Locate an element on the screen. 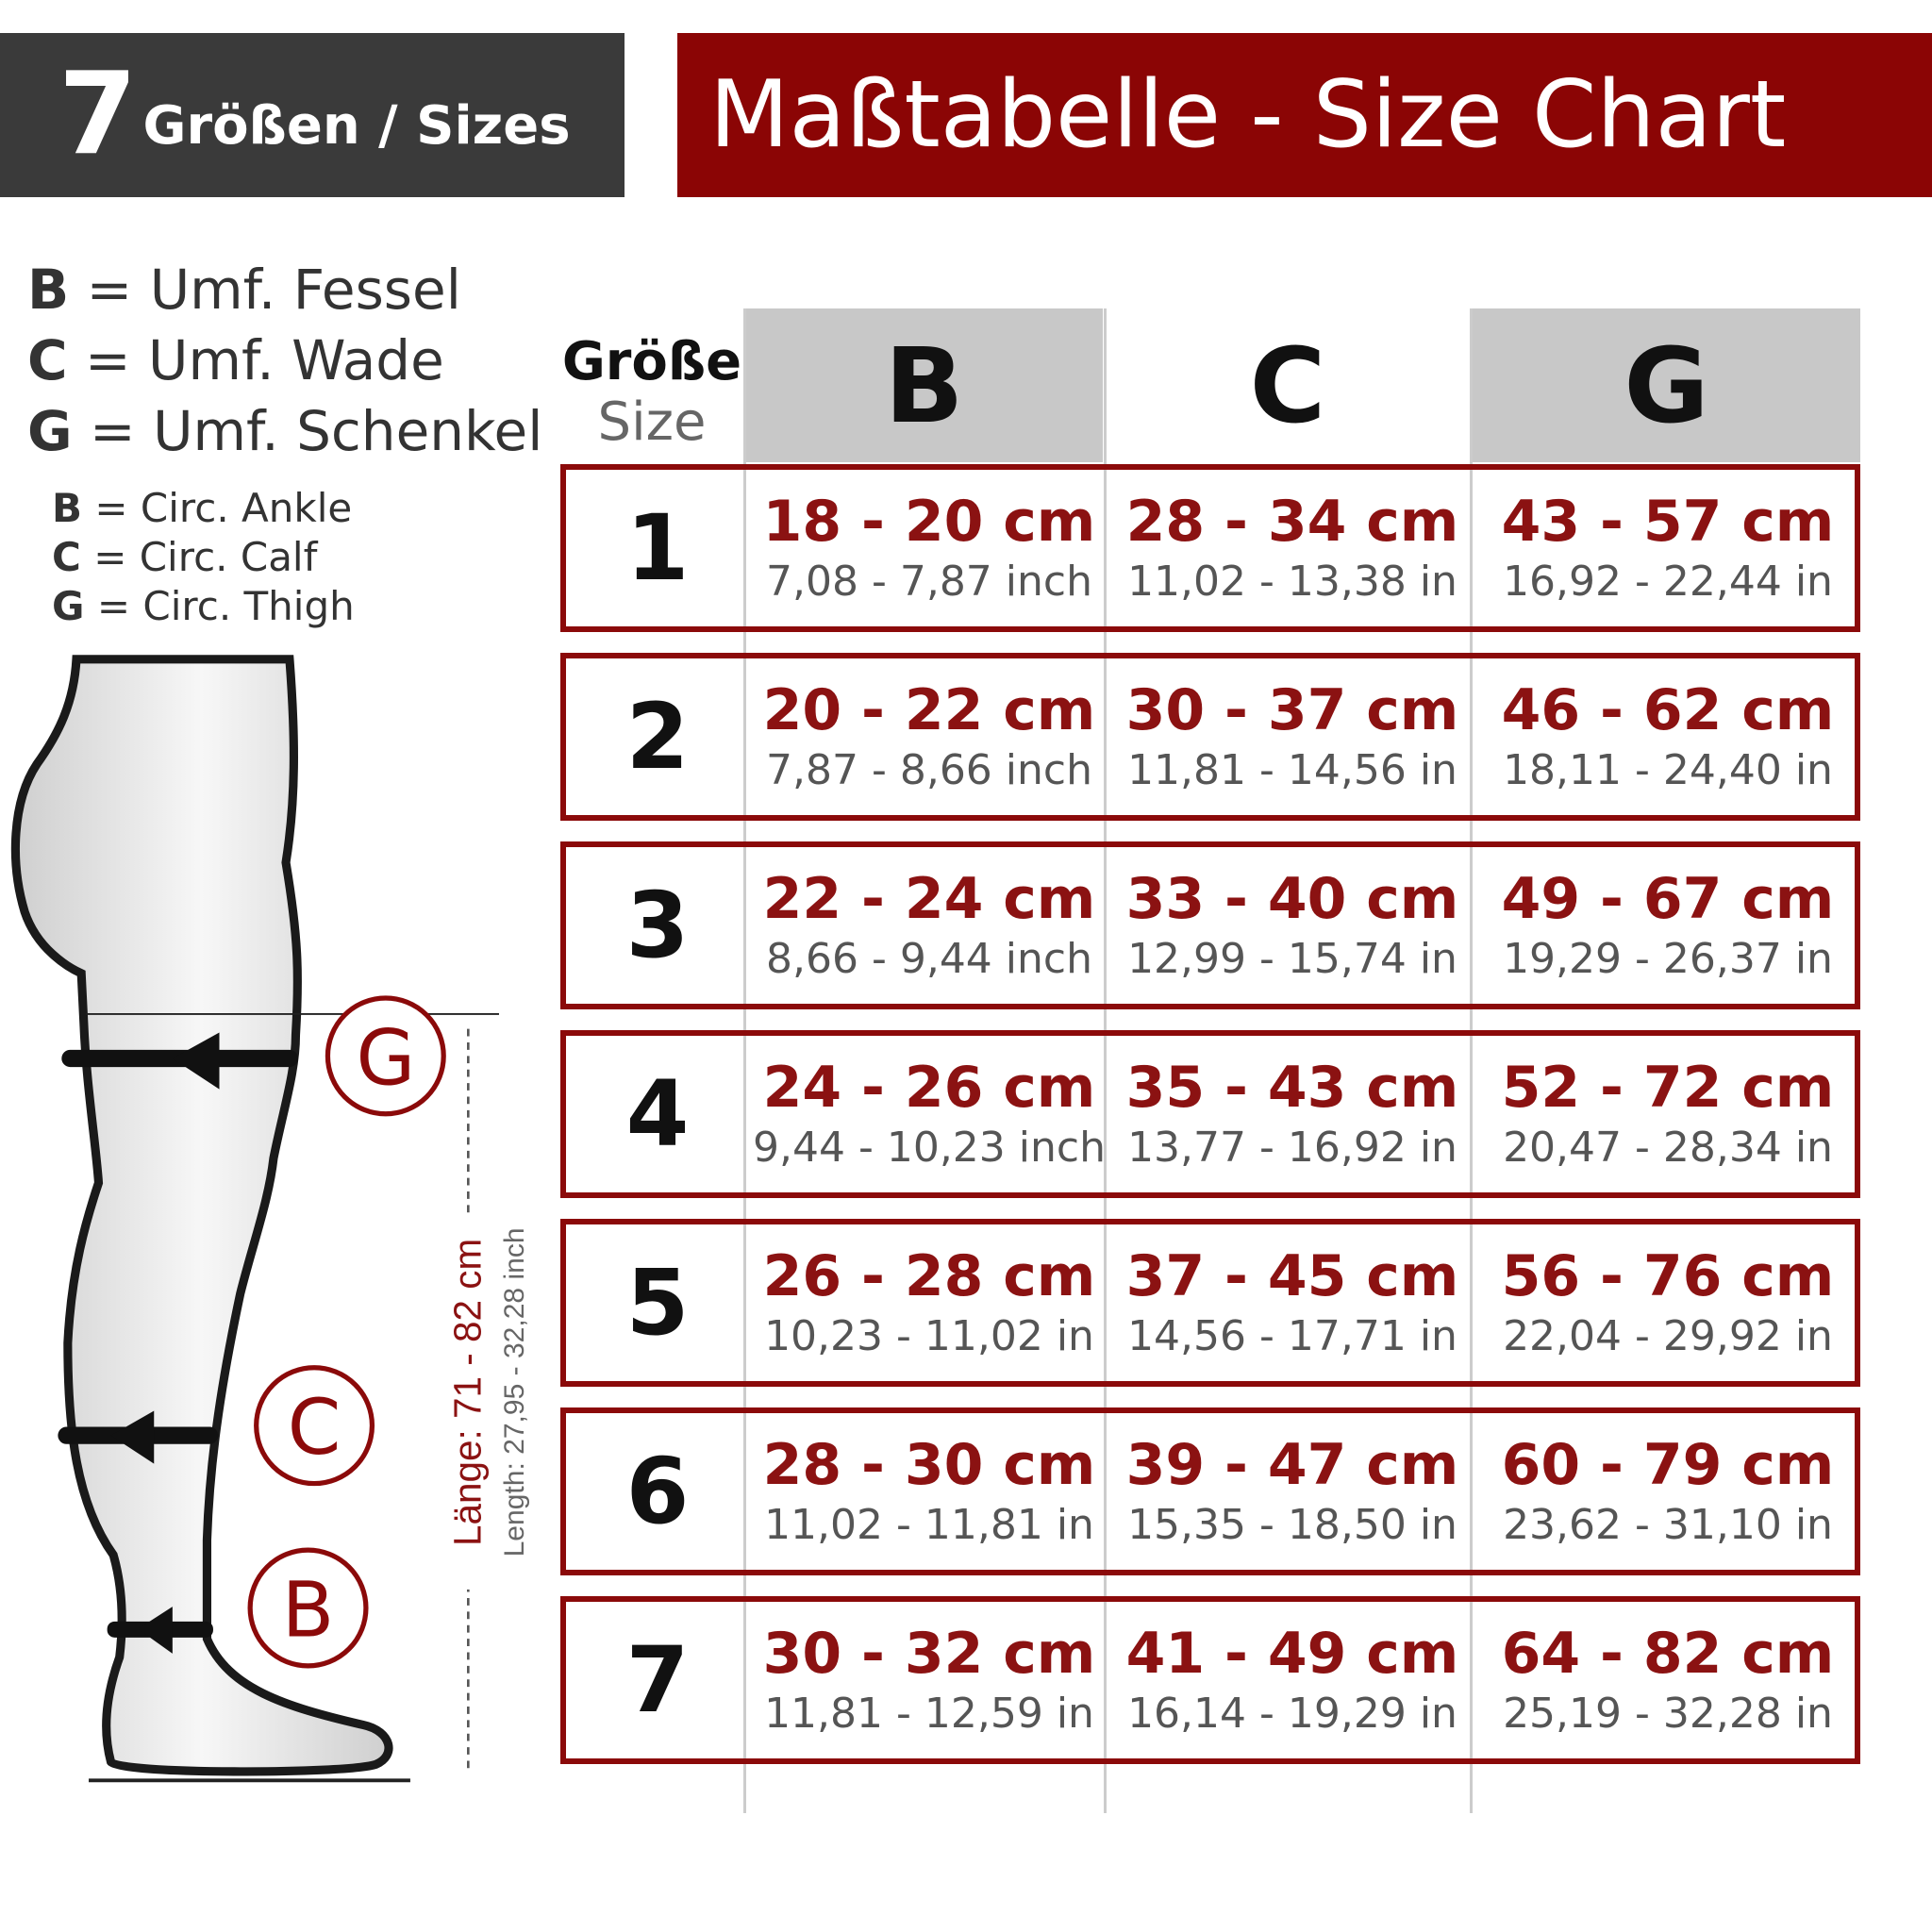 The image size is (1932, 1932). range-inch: 16,92 - 22,44 in is located at coordinates (1668, 582).